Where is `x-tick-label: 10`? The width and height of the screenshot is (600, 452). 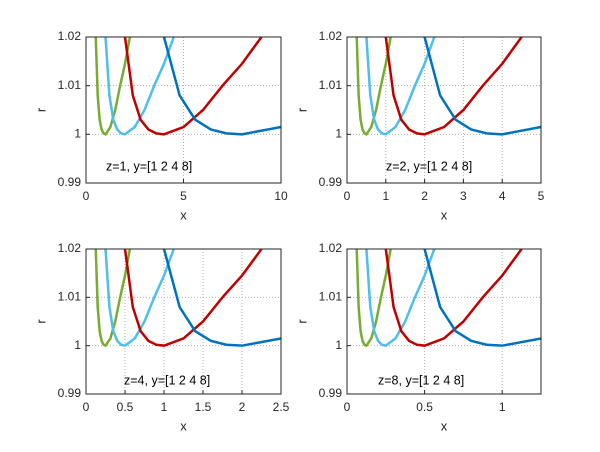 x-tick-label: 10 is located at coordinates (281, 196).